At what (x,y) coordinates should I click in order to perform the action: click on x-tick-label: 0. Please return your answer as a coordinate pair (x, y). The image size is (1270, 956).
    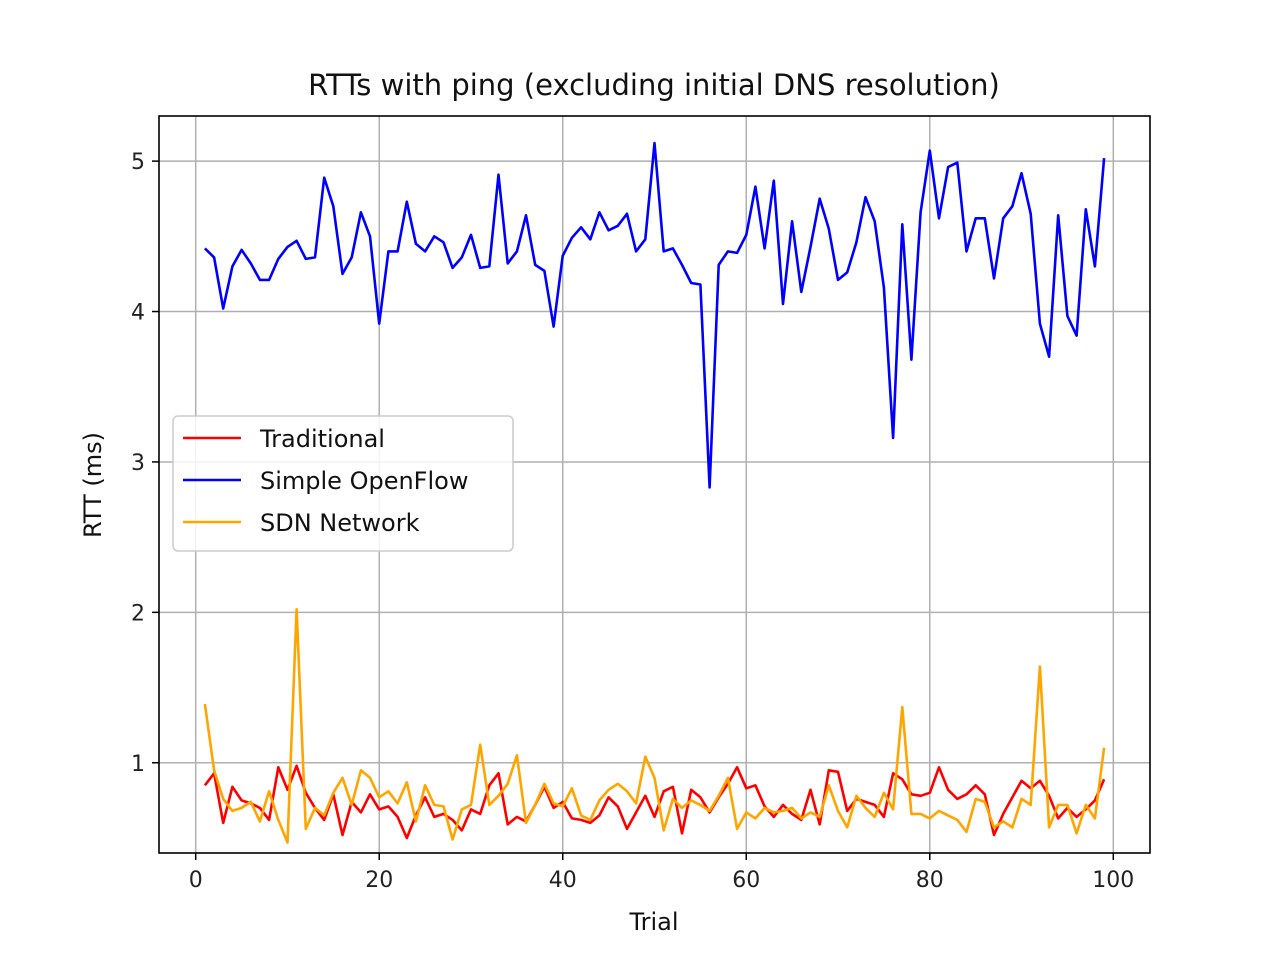
    Looking at the image, I should click on (196, 880).